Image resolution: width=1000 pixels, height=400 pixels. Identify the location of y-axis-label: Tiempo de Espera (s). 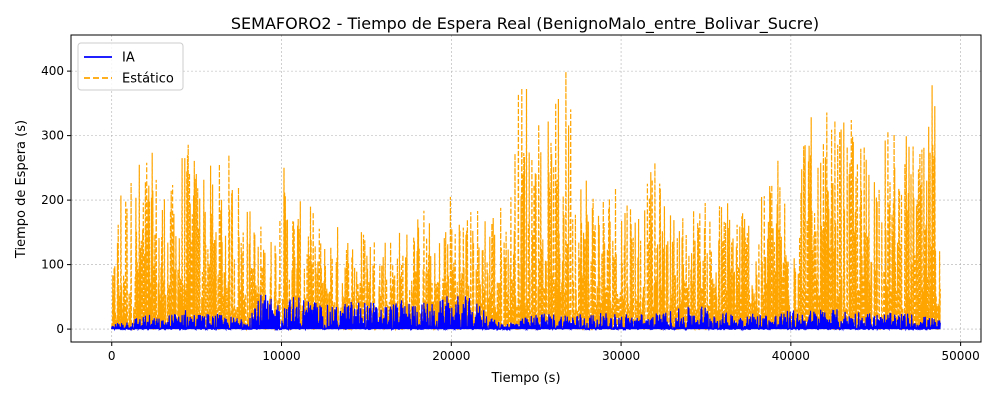
(21, 189).